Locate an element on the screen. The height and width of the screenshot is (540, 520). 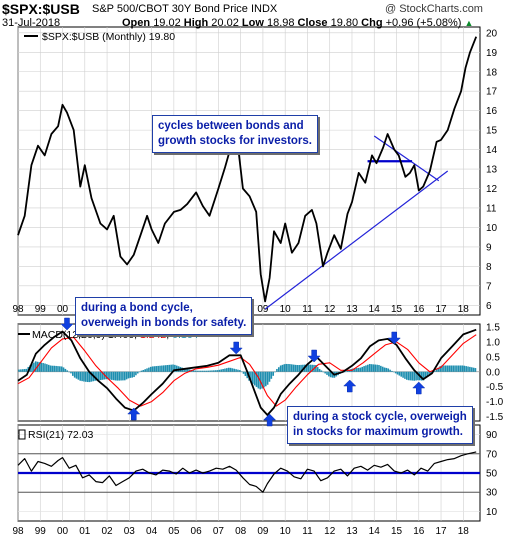
x-tick-label: 01 is located at coordinates (85, 531).